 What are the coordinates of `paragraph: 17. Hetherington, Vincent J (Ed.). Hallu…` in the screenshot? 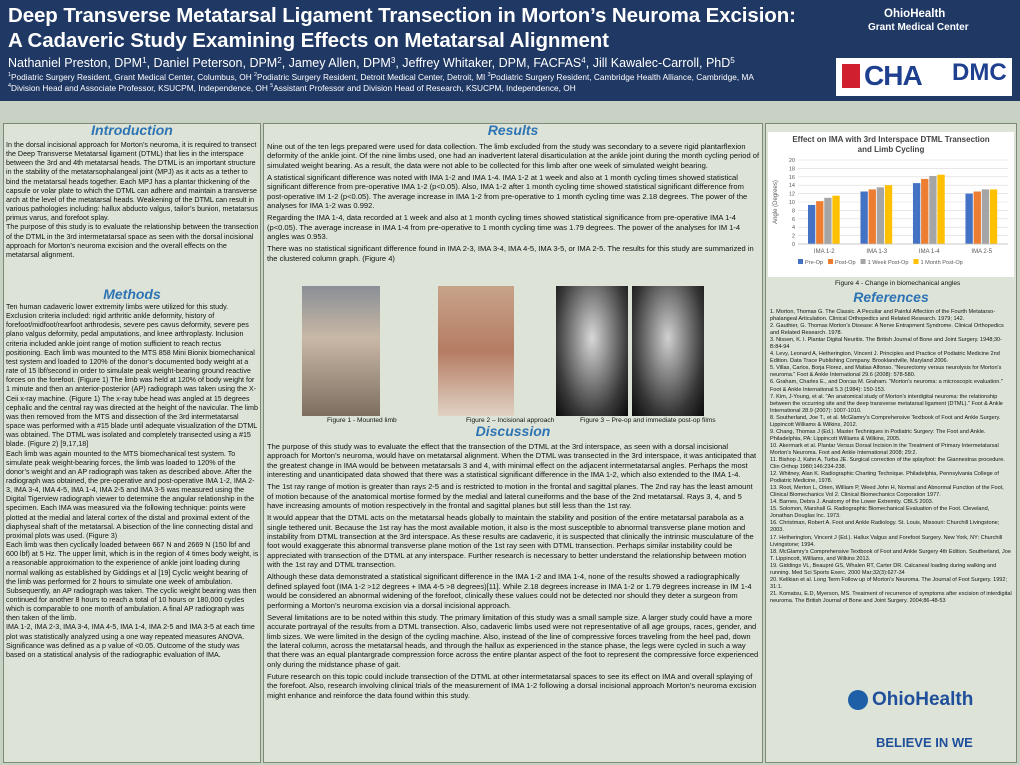 It's located at (886, 541).